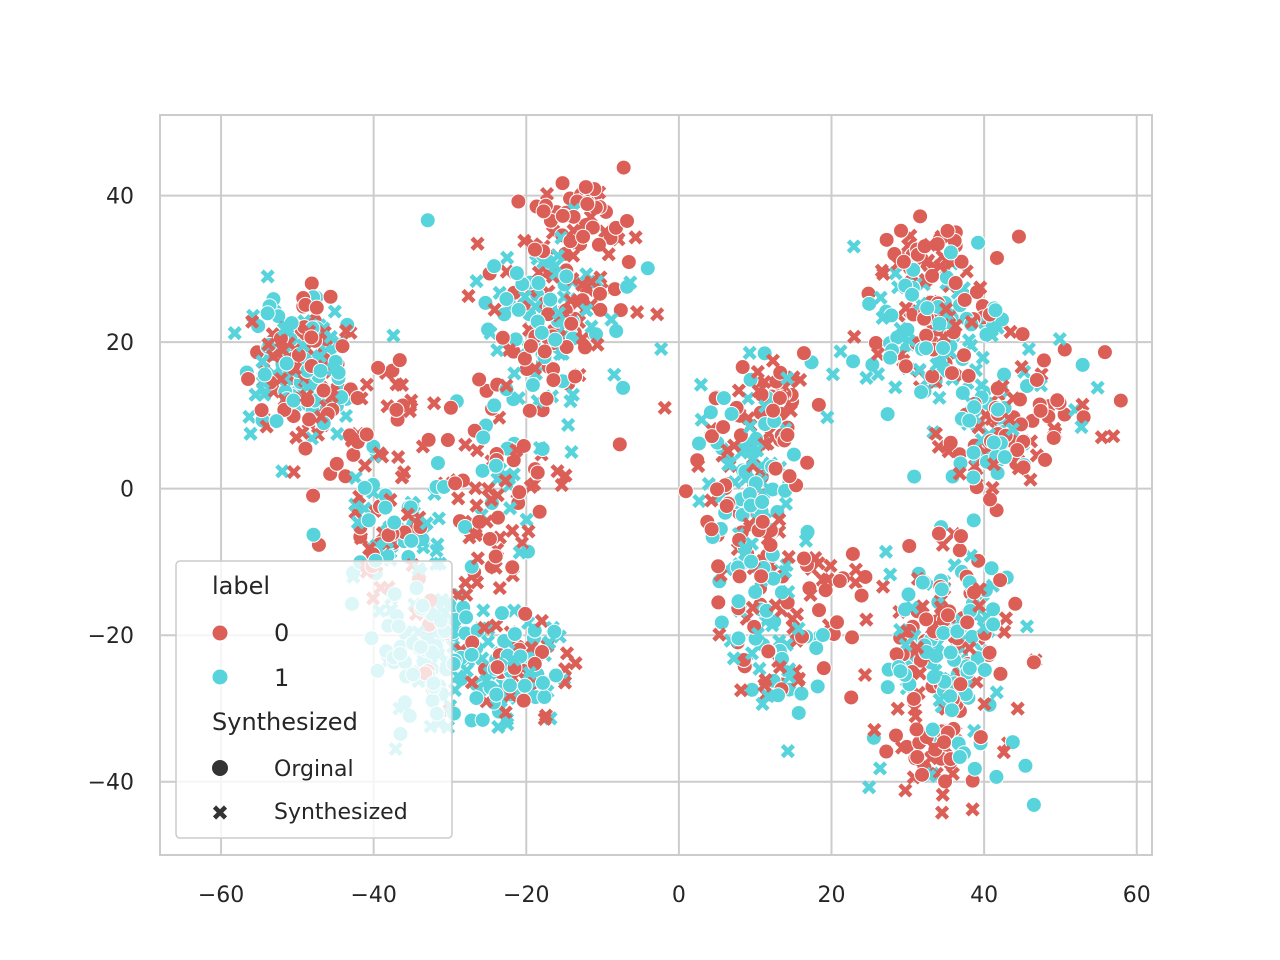 This screenshot has height=960, width=1280. Describe the element at coordinates (220, 812) in the screenshot. I see `legend-marker-synthesized` at that location.